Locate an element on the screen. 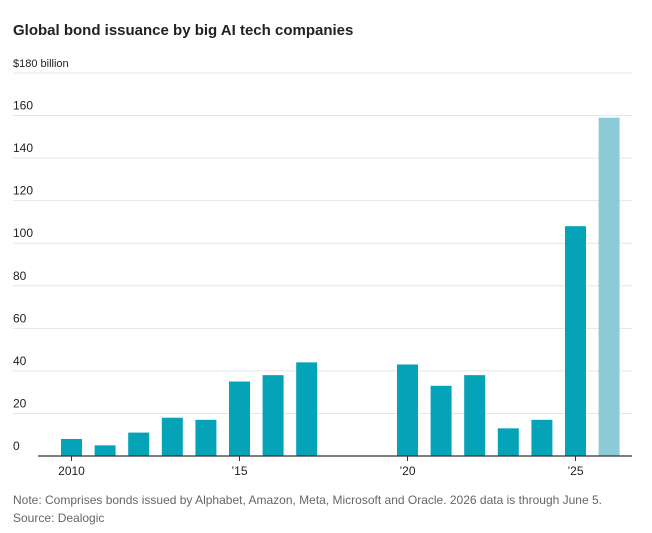 The width and height of the screenshot is (652, 533). bar-2013 is located at coordinates (172, 436).